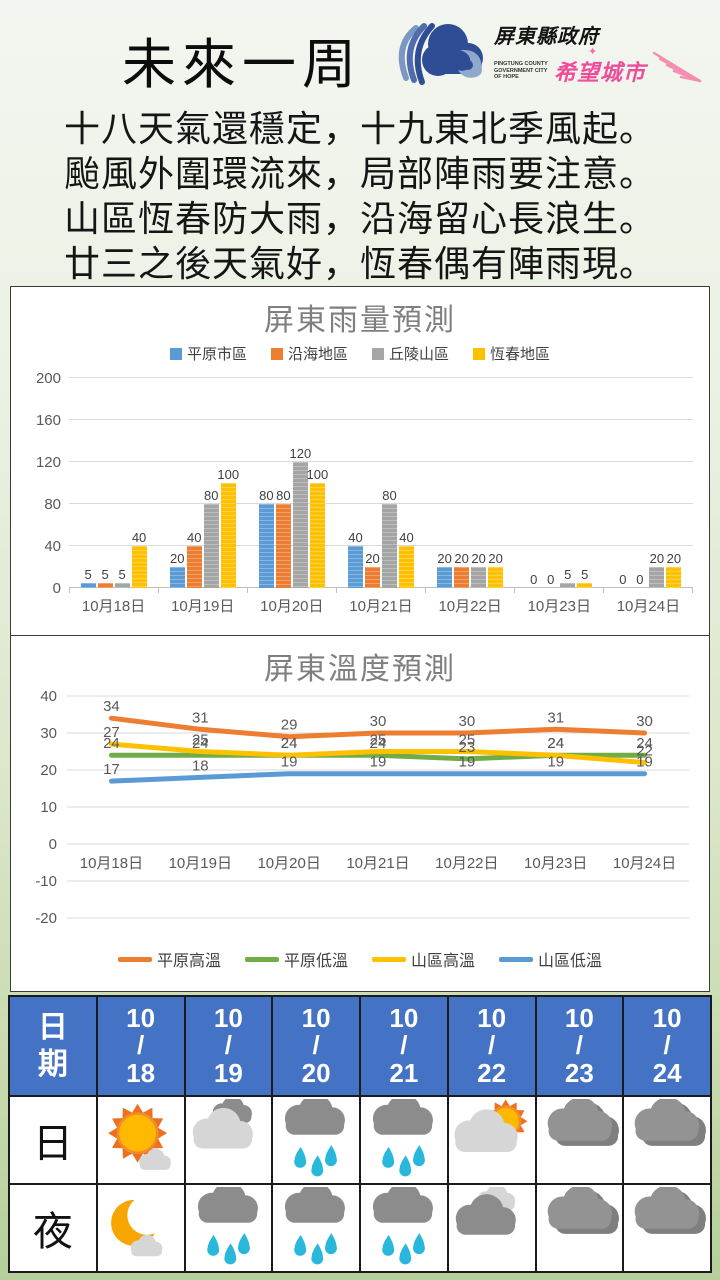 This screenshot has width=720, height=1280. What do you see at coordinates (555, 762) in the screenshot?
I see `point-data-label: 19` at bounding box center [555, 762].